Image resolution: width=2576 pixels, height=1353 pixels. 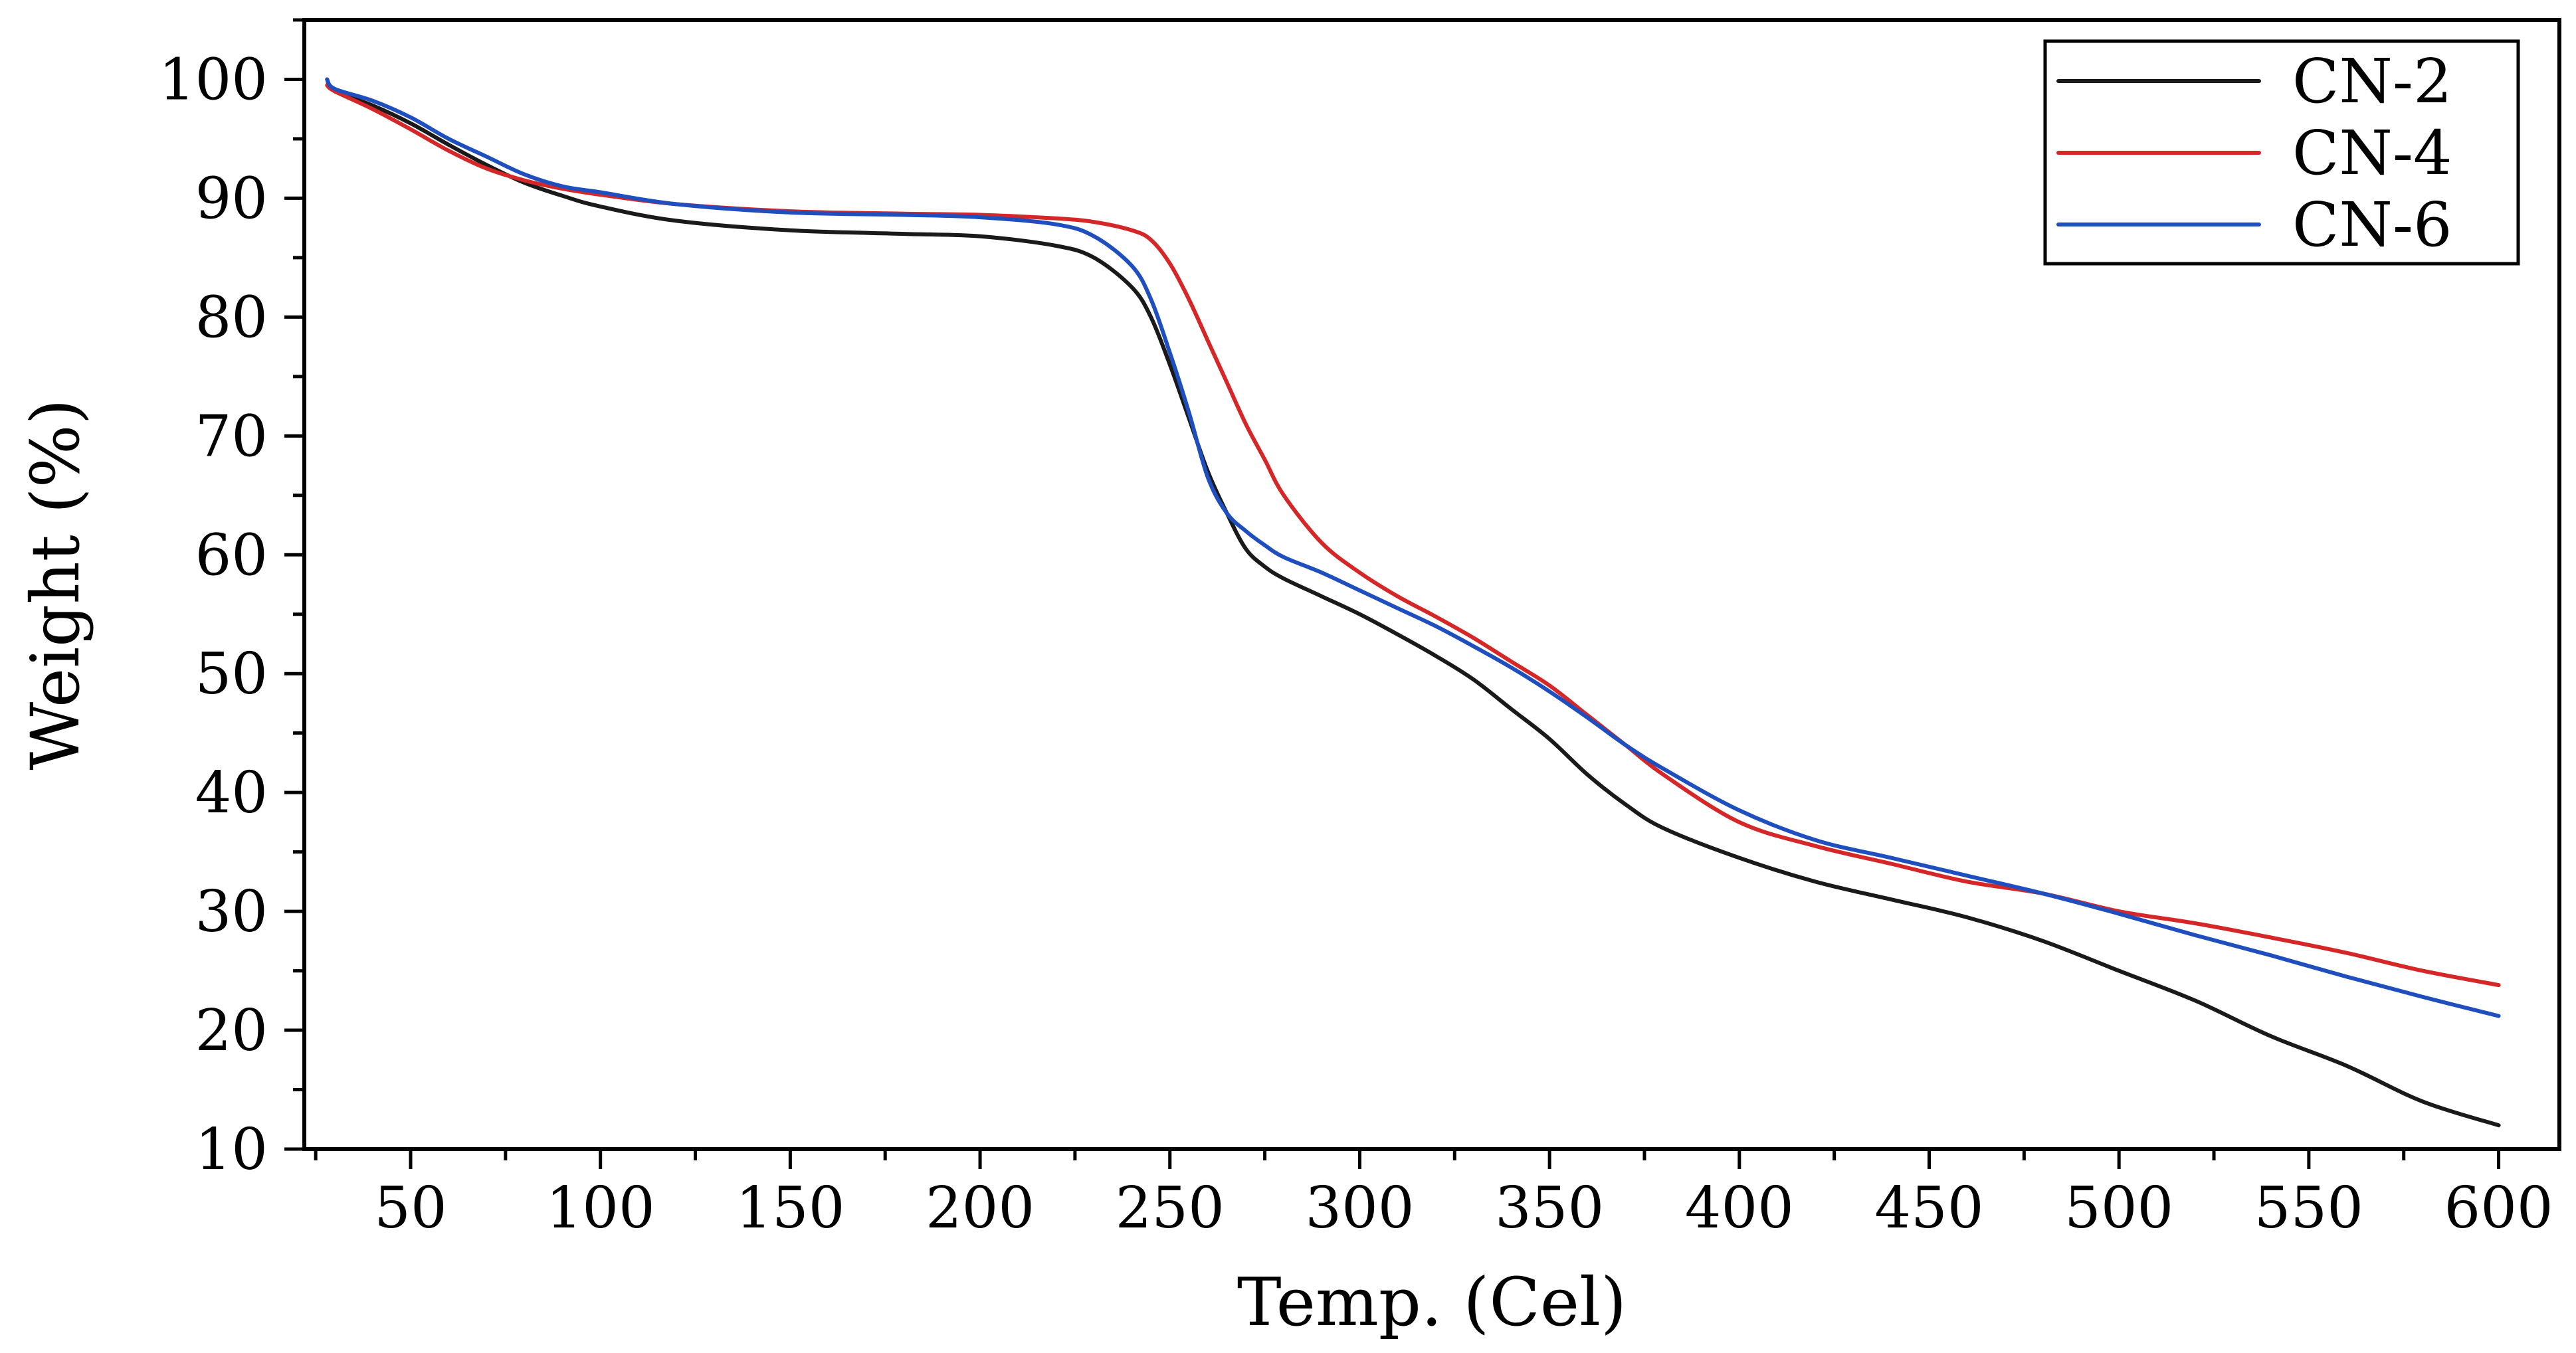 I want to click on legend-label-cn-4: CN-4, so click(x=2372, y=153).